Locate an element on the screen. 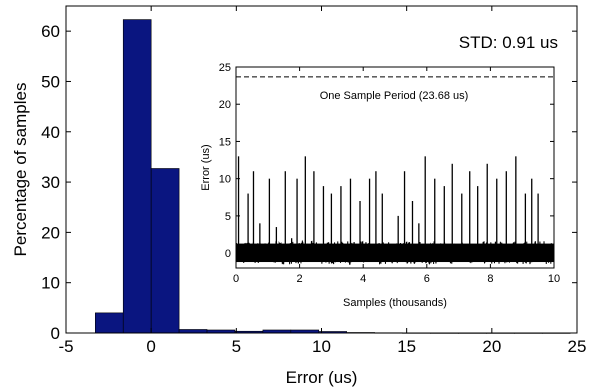 The height and width of the screenshot is (387, 590). y-tick-label: 60 is located at coordinates (50, 31).